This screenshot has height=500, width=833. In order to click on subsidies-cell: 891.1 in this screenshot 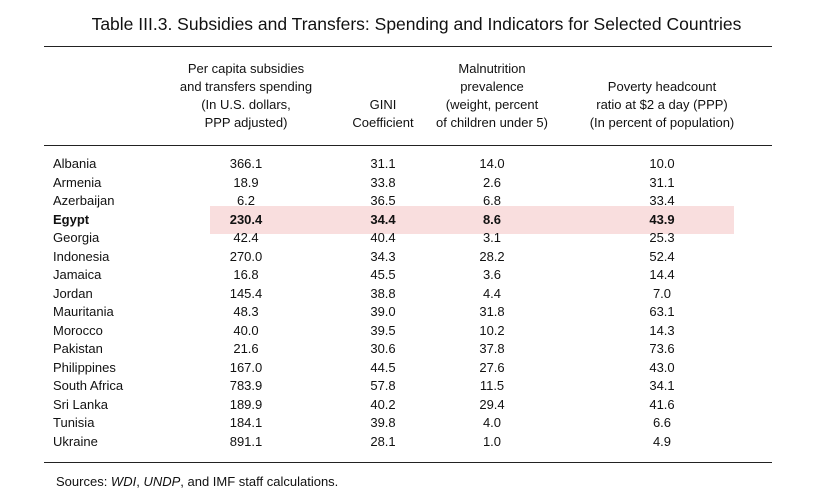, I will do `click(246, 441)`.